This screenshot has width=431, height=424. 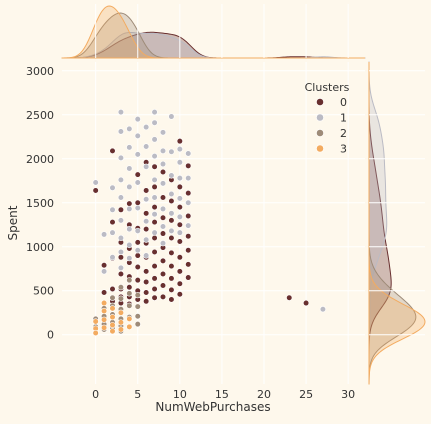 I want to click on y-tick-labels: 0 500 1000 1500 2000 2500 3000, so click(x=40, y=203).